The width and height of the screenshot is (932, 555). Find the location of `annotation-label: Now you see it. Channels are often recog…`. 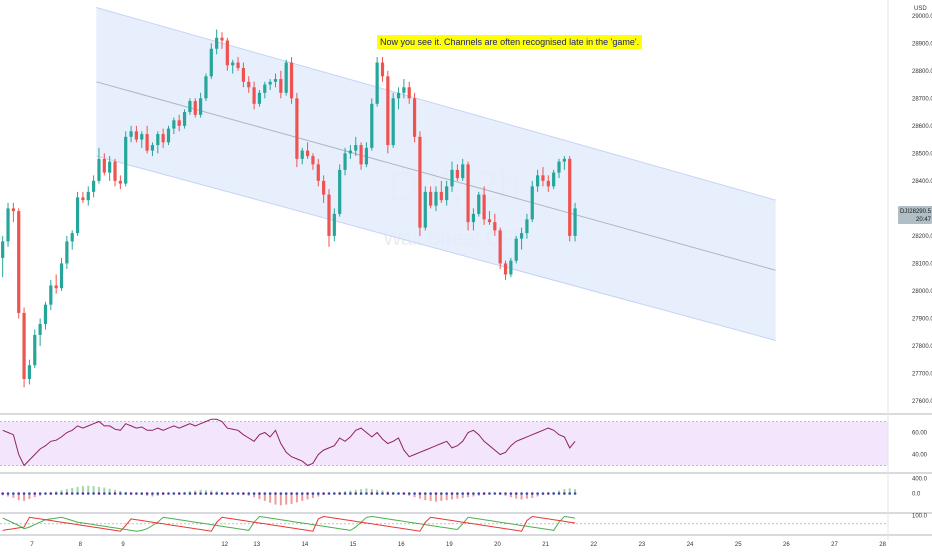

annotation-label: Now you see it. Channels are often recog… is located at coordinates (510, 42).